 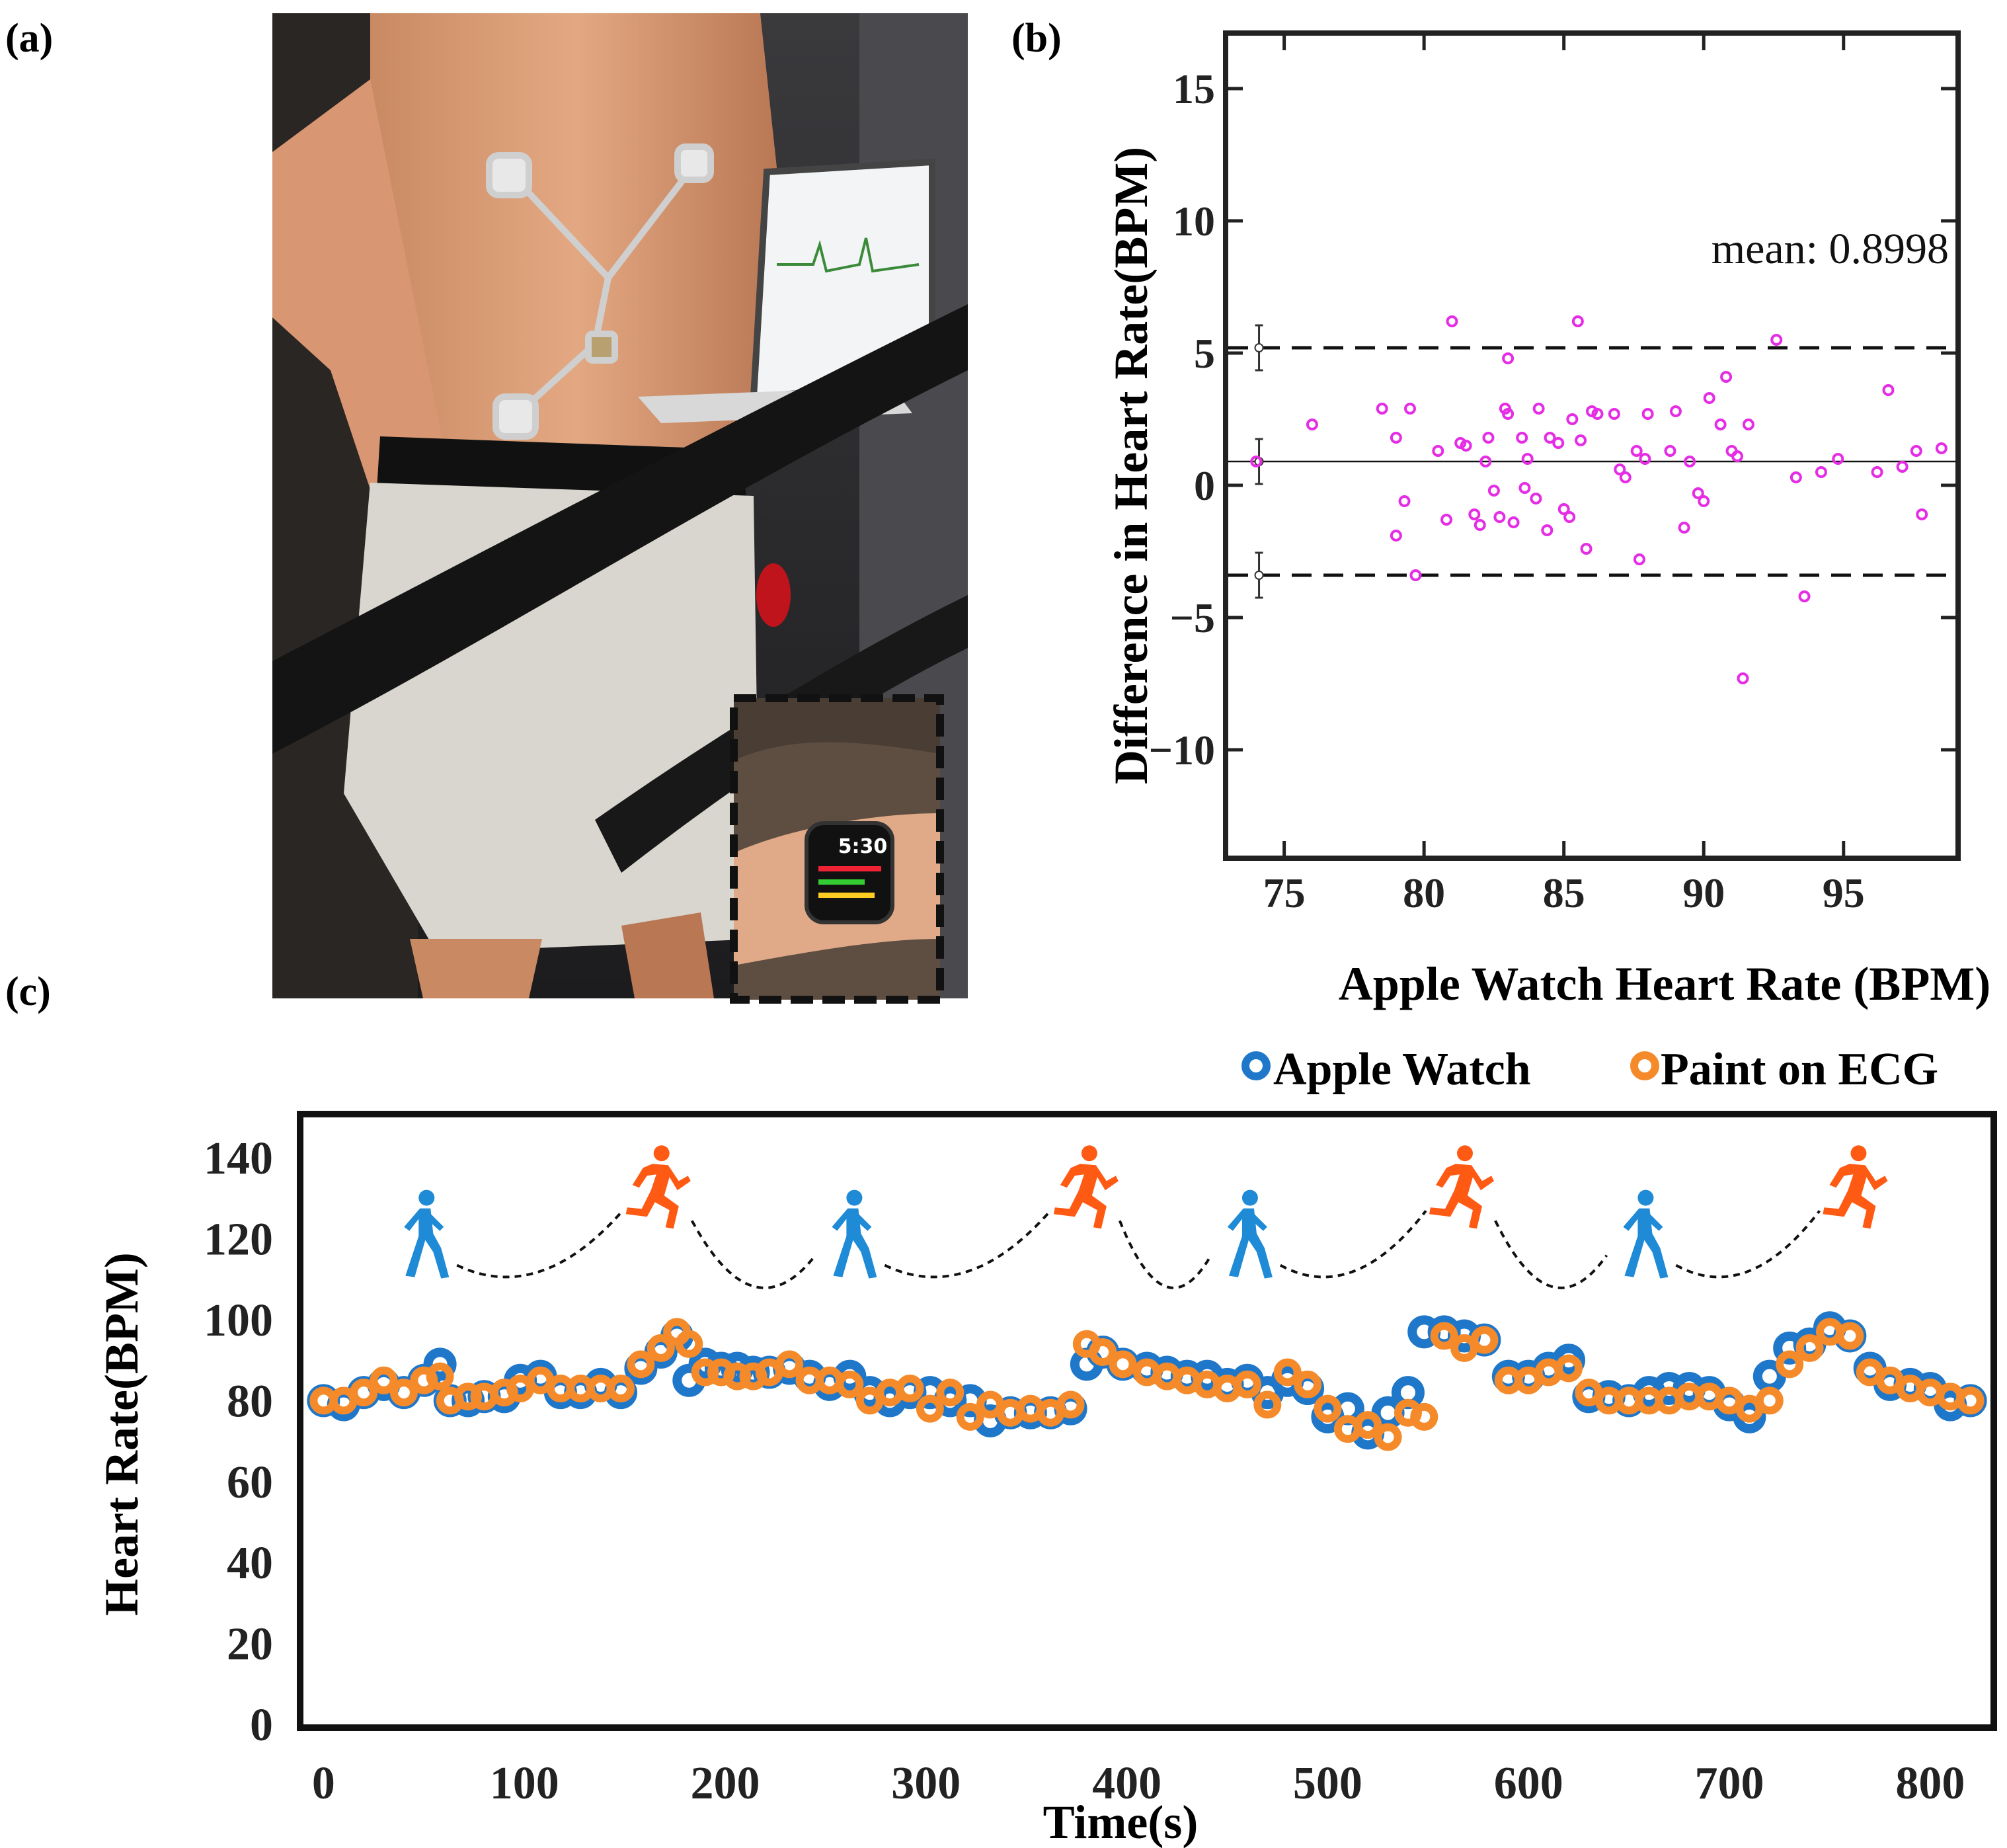 I want to click on b-y-tick-label: 15, so click(x=1194, y=88).